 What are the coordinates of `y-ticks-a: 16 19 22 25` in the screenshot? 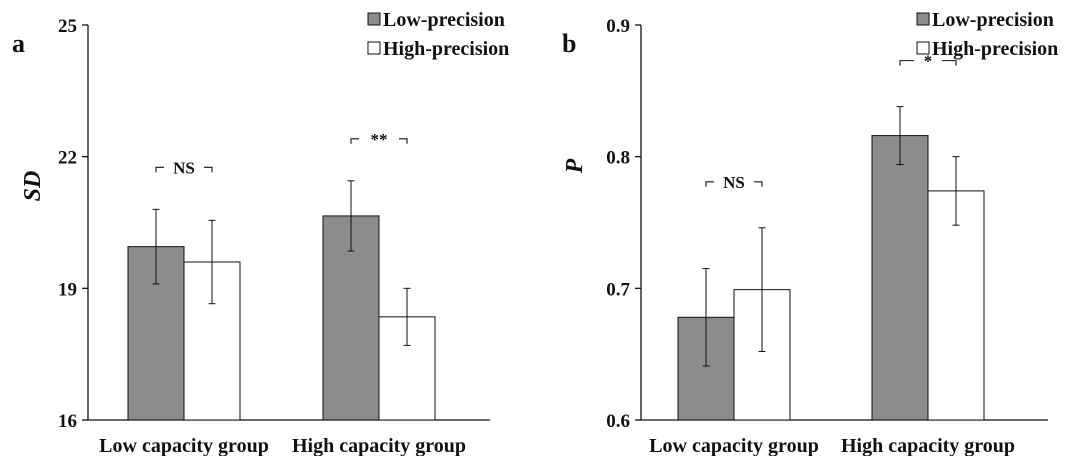 It's located at (73, 224).